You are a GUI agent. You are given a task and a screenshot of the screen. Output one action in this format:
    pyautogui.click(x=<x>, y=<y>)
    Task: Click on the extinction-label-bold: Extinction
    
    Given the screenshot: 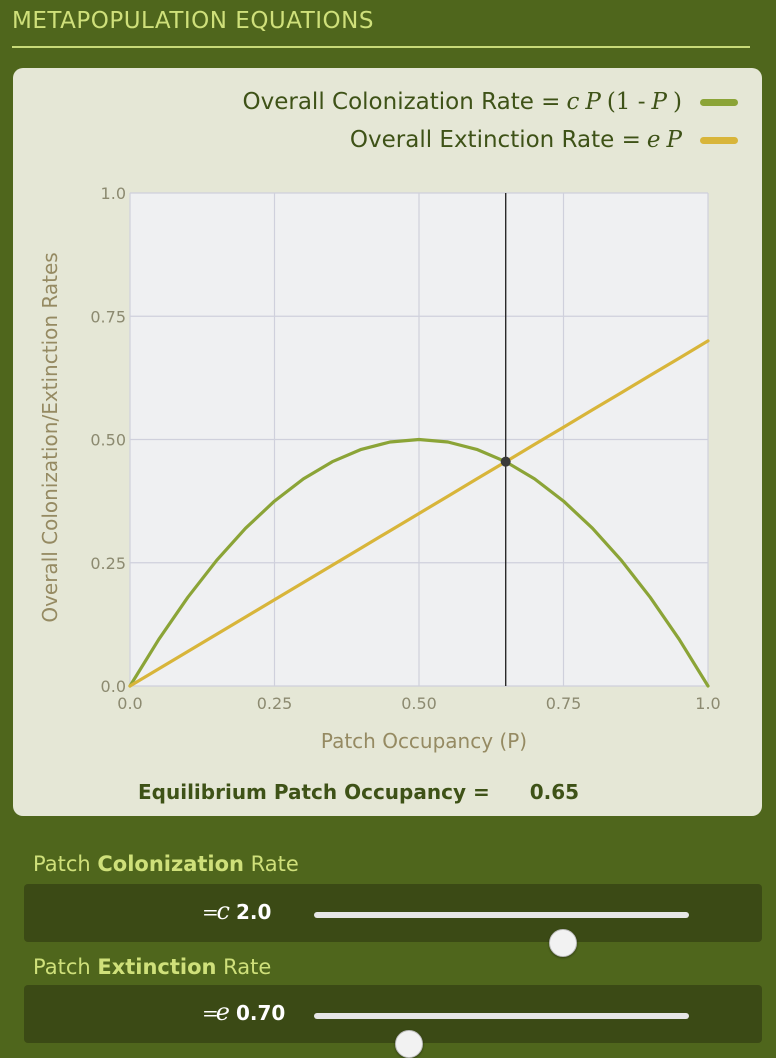 What is the action you would take?
    pyautogui.click(x=157, y=967)
    